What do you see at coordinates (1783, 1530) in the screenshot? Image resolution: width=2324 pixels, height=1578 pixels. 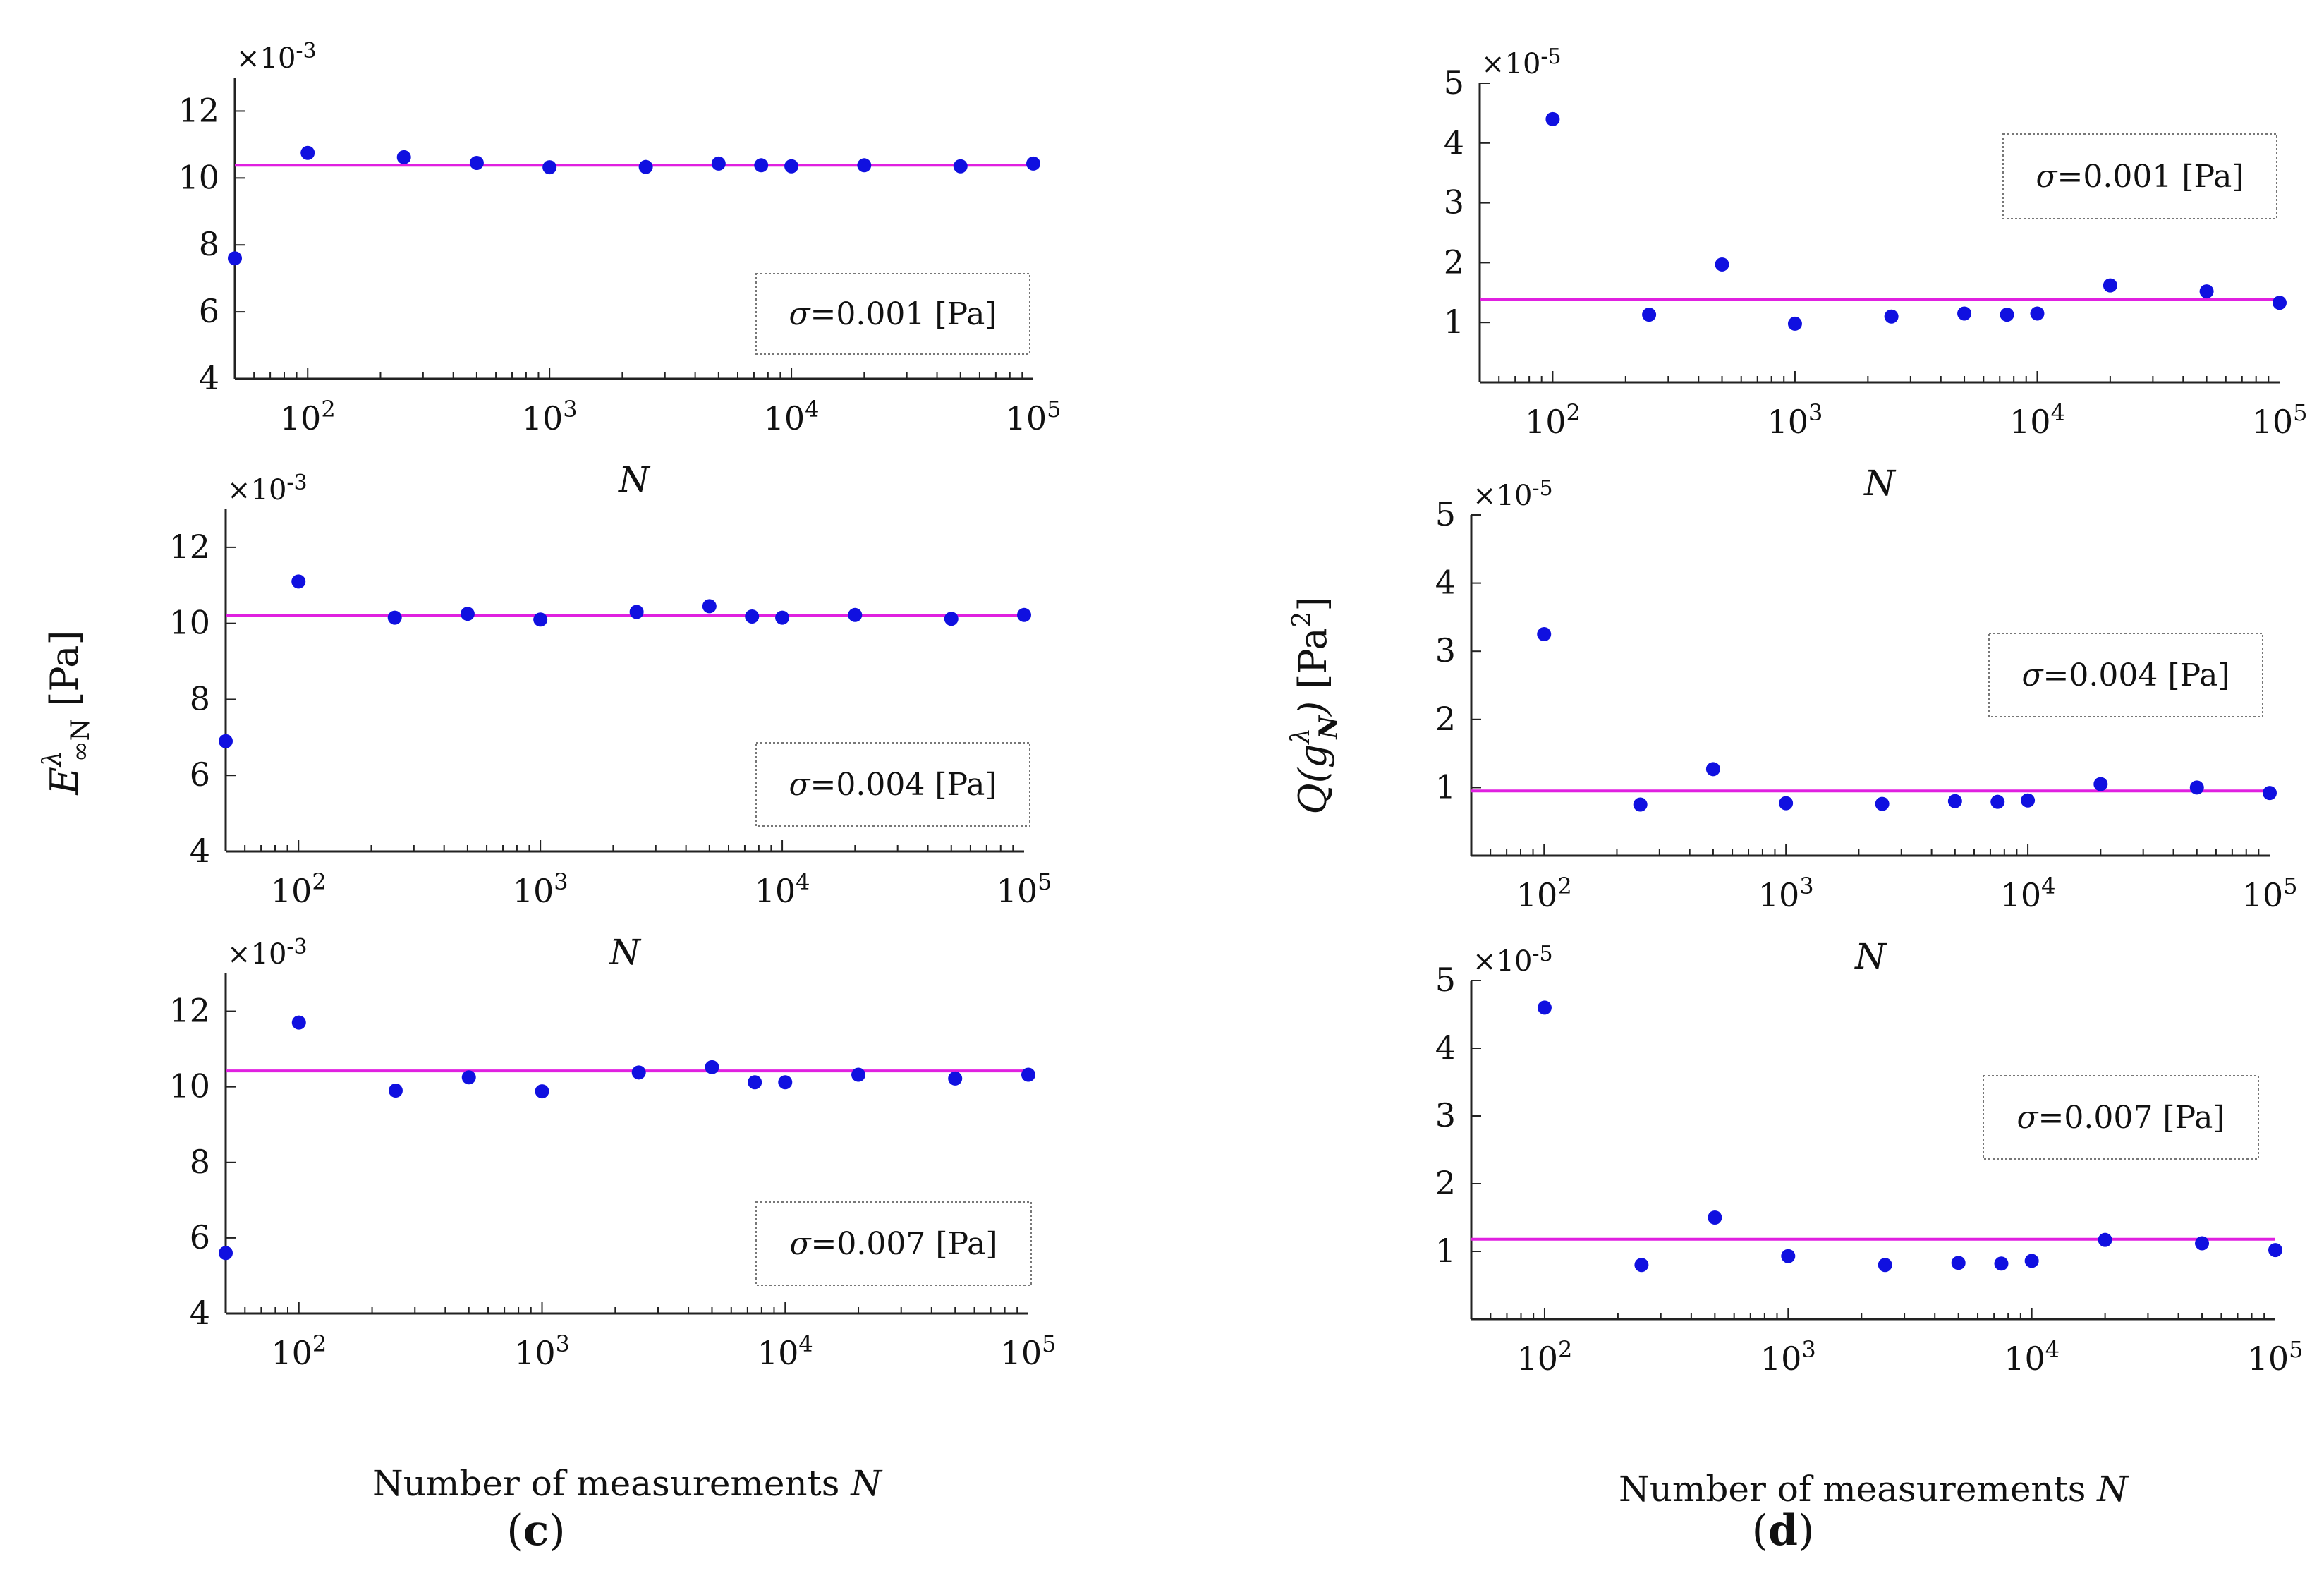 I see `panel-label-d: (d)` at bounding box center [1783, 1530].